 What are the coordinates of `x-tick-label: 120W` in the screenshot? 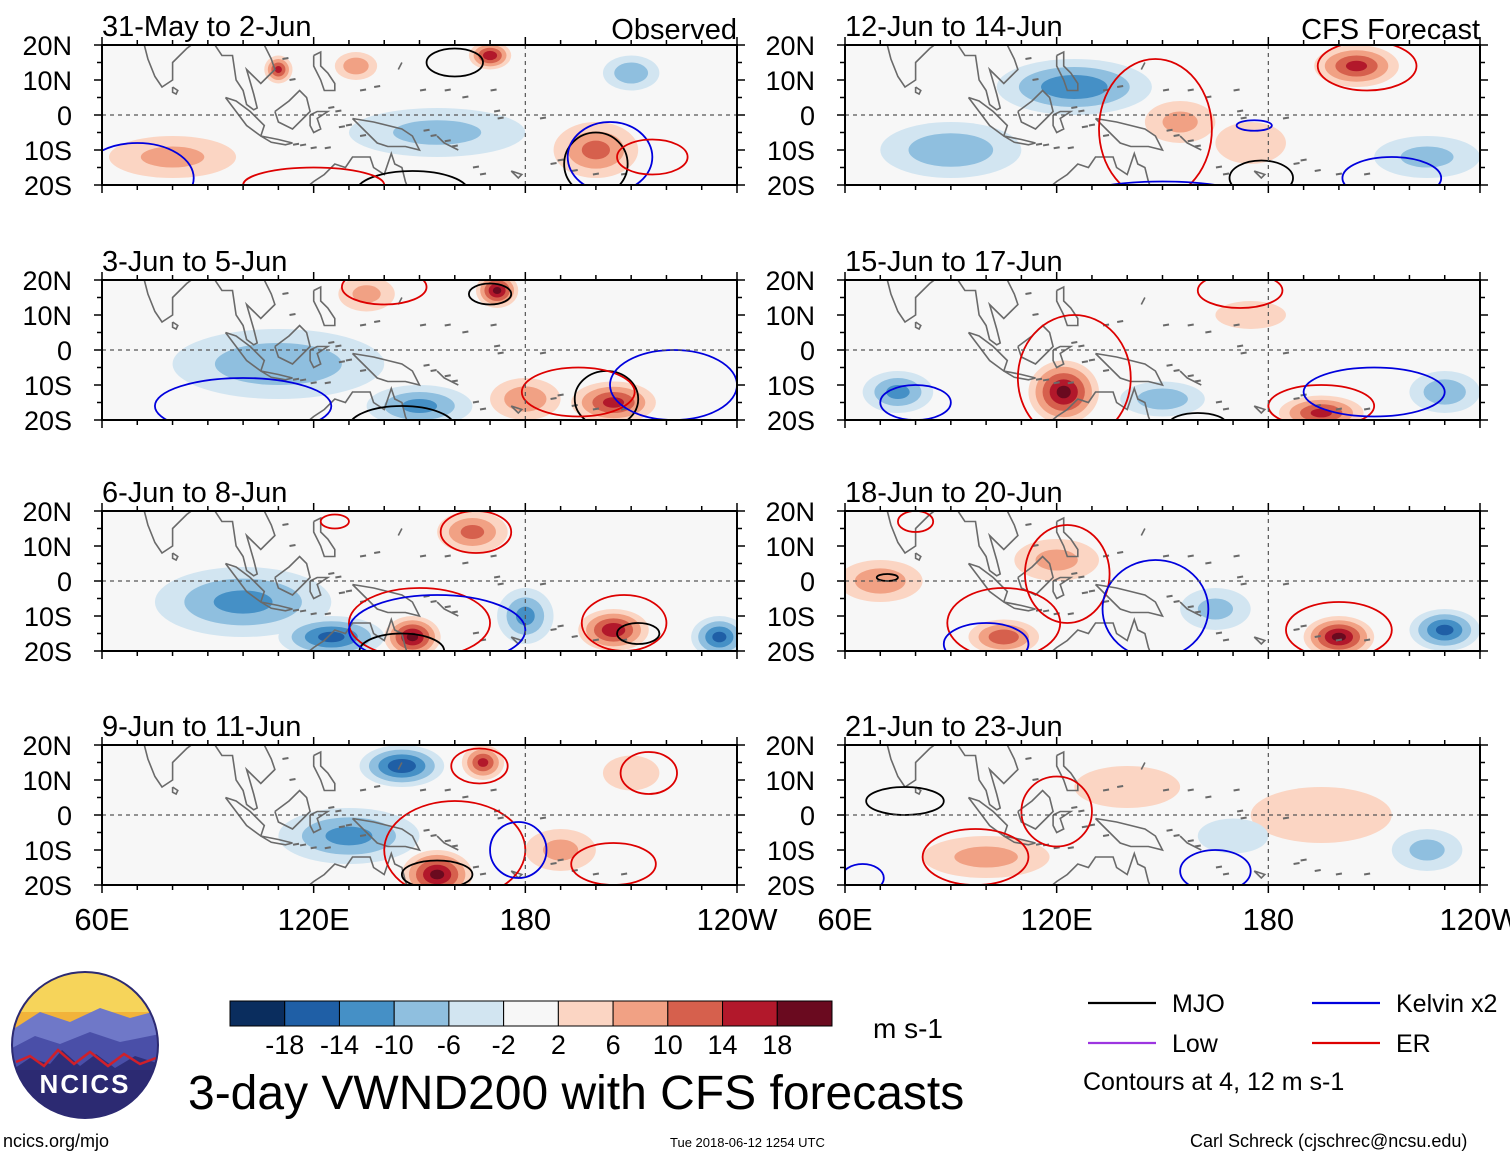 It's located at (1475, 919).